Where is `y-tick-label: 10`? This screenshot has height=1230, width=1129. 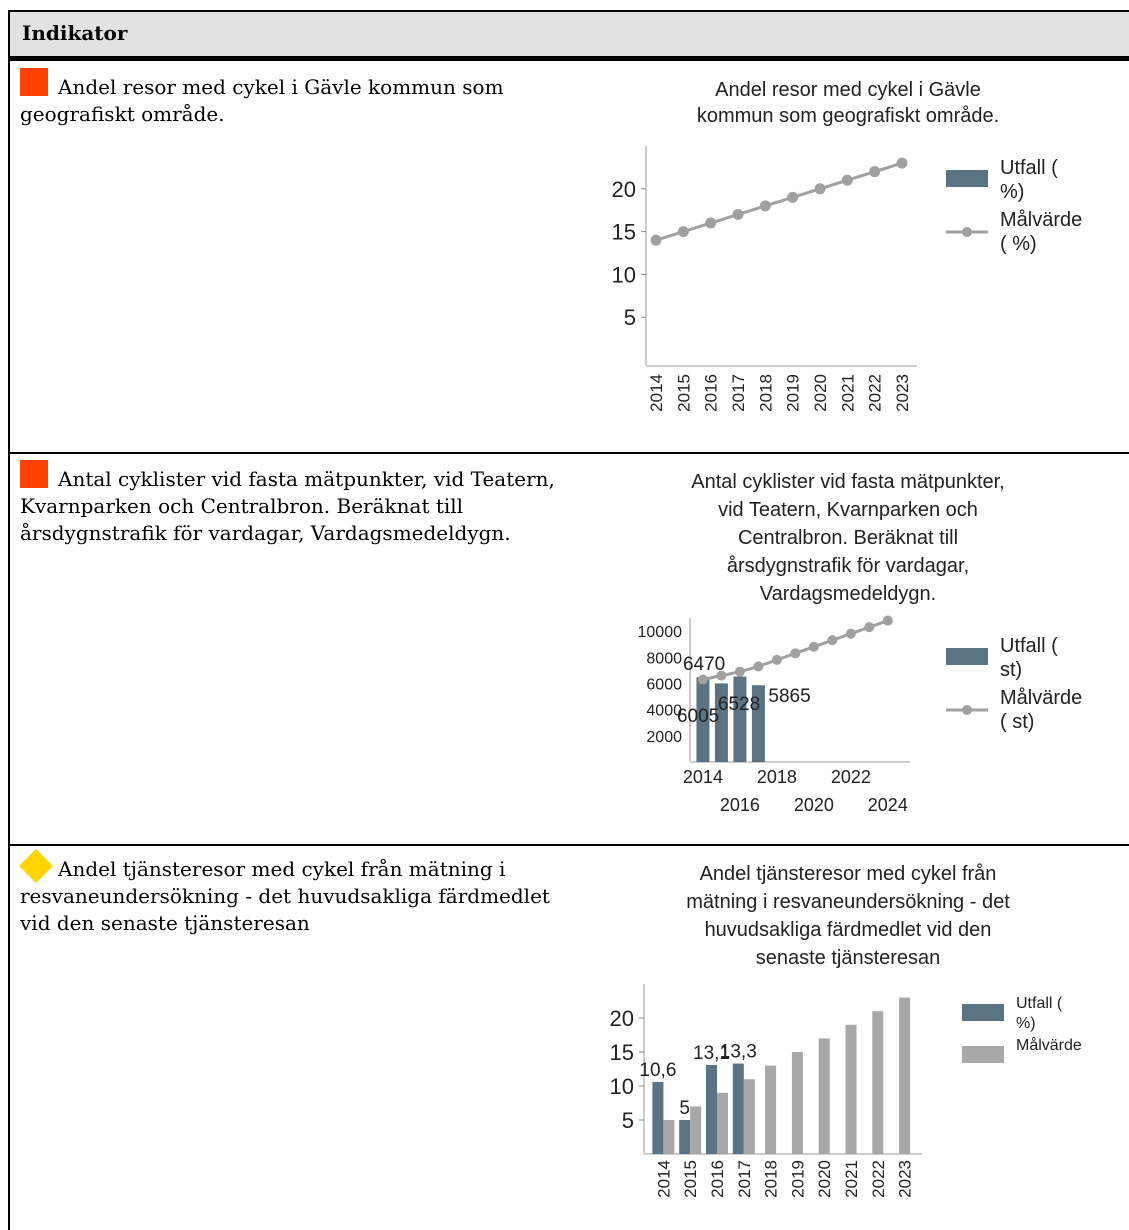
y-tick-label: 10 is located at coordinates (622, 1086).